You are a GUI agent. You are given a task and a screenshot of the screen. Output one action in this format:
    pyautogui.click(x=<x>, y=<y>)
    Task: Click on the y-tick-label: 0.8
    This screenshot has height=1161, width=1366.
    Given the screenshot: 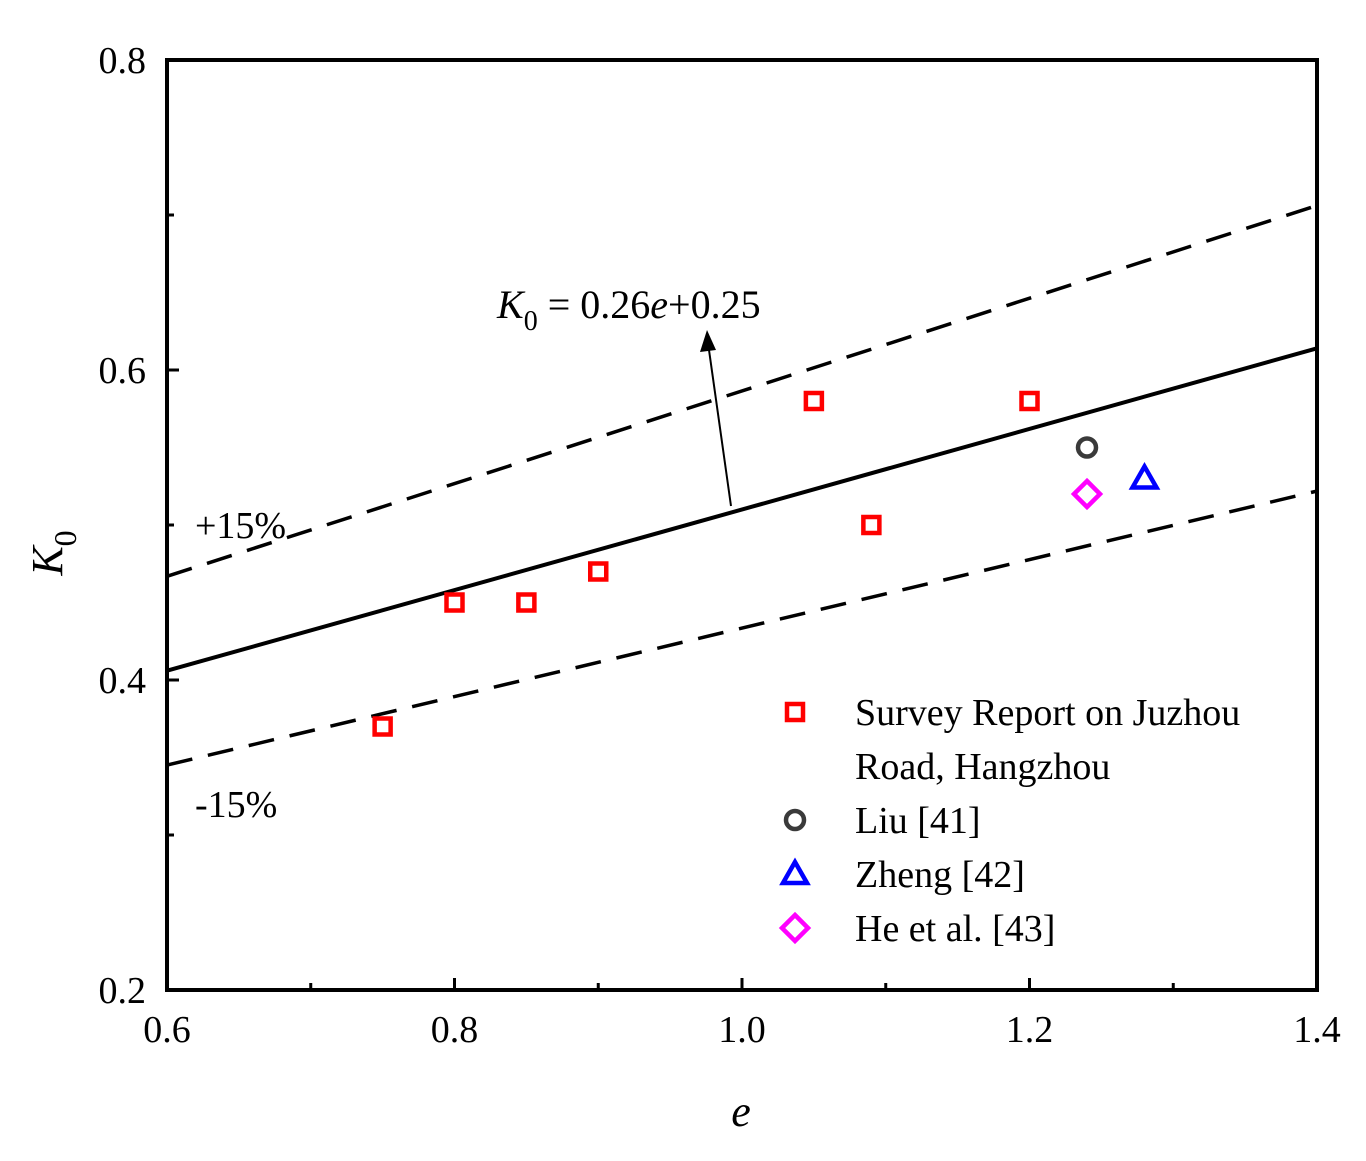 What is the action you would take?
    pyautogui.click(x=123, y=61)
    